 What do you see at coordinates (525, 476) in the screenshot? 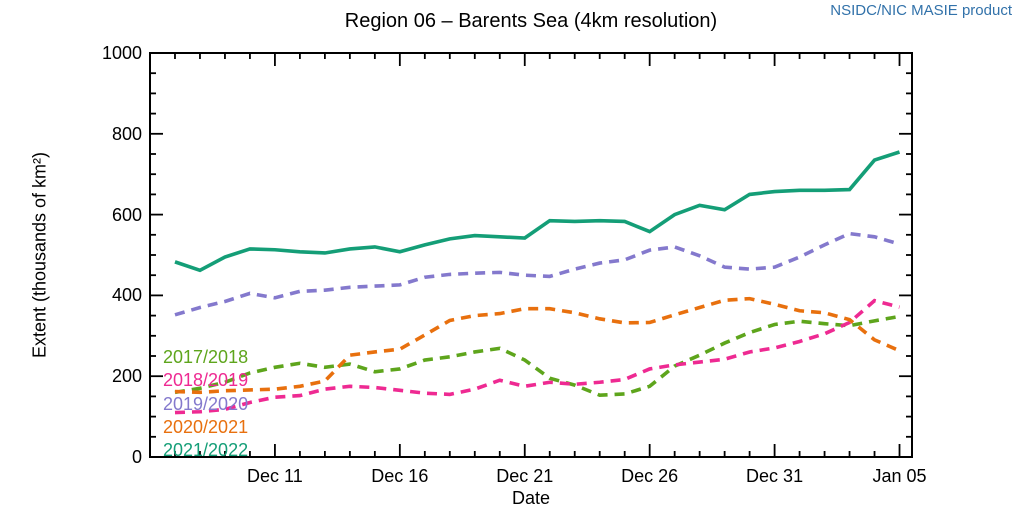
I see `x-tick-label: Dec 21` at bounding box center [525, 476].